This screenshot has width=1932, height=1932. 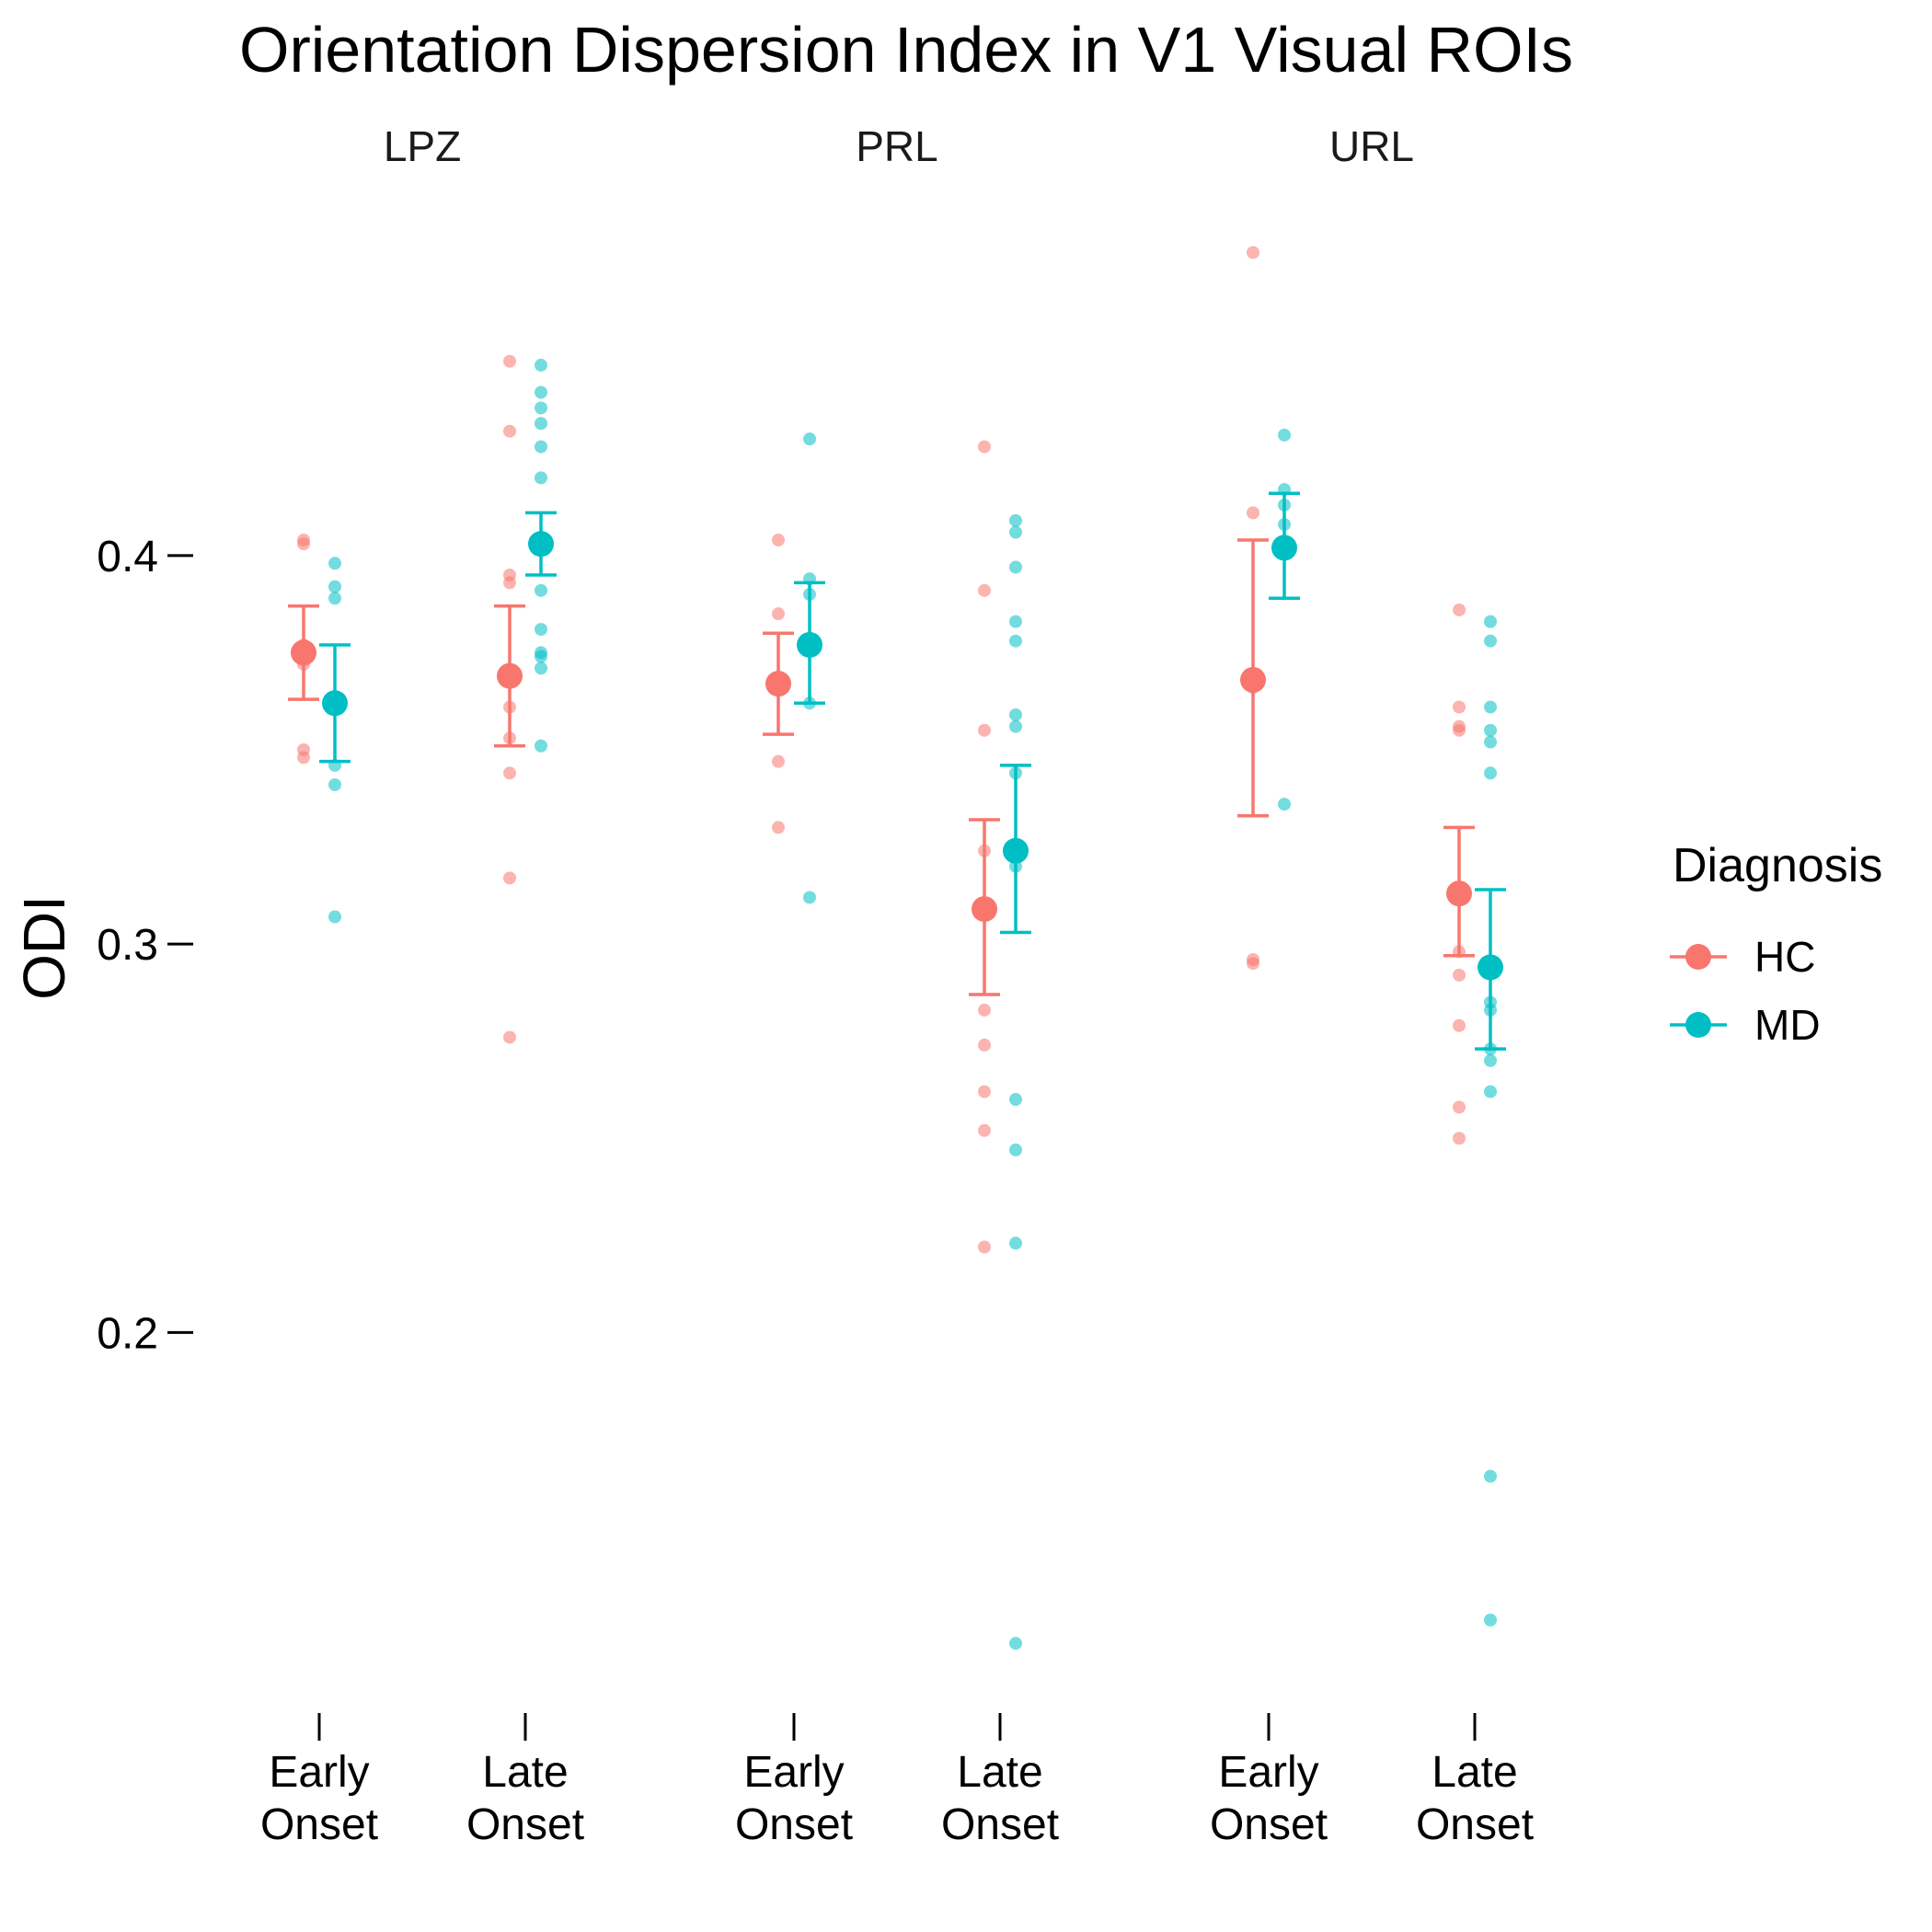 What do you see at coordinates (127, 1333) in the screenshot?
I see `y-tick-label: 0.2` at bounding box center [127, 1333].